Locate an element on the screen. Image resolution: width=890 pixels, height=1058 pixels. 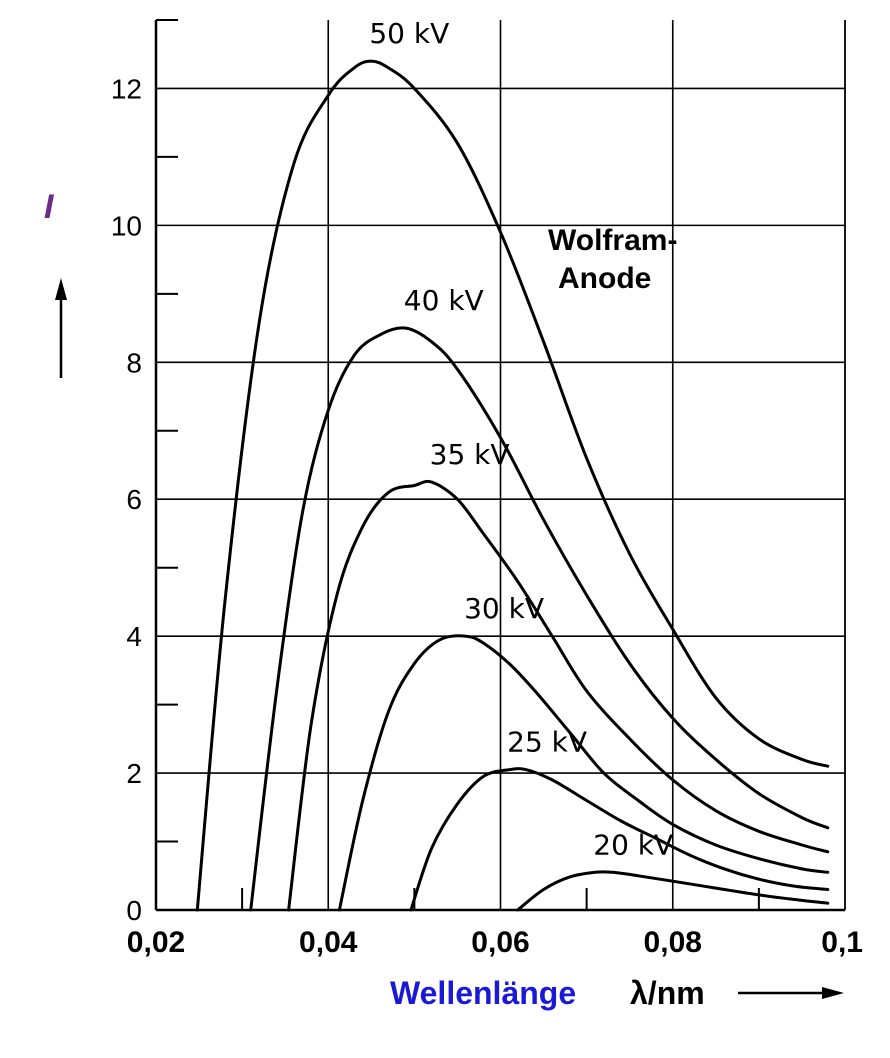
series-label: 50 kV is located at coordinates (409, 33).